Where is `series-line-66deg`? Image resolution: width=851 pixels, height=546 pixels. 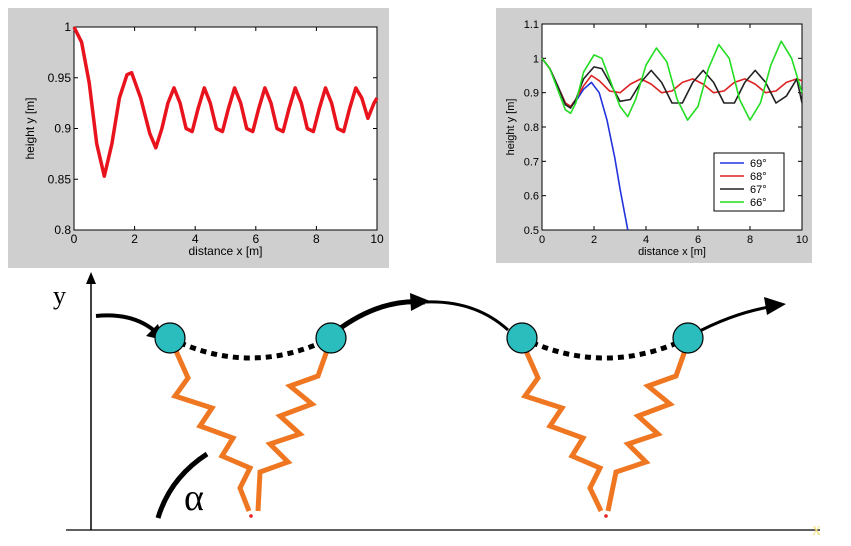 series-line-66deg is located at coordinates (672, 80).